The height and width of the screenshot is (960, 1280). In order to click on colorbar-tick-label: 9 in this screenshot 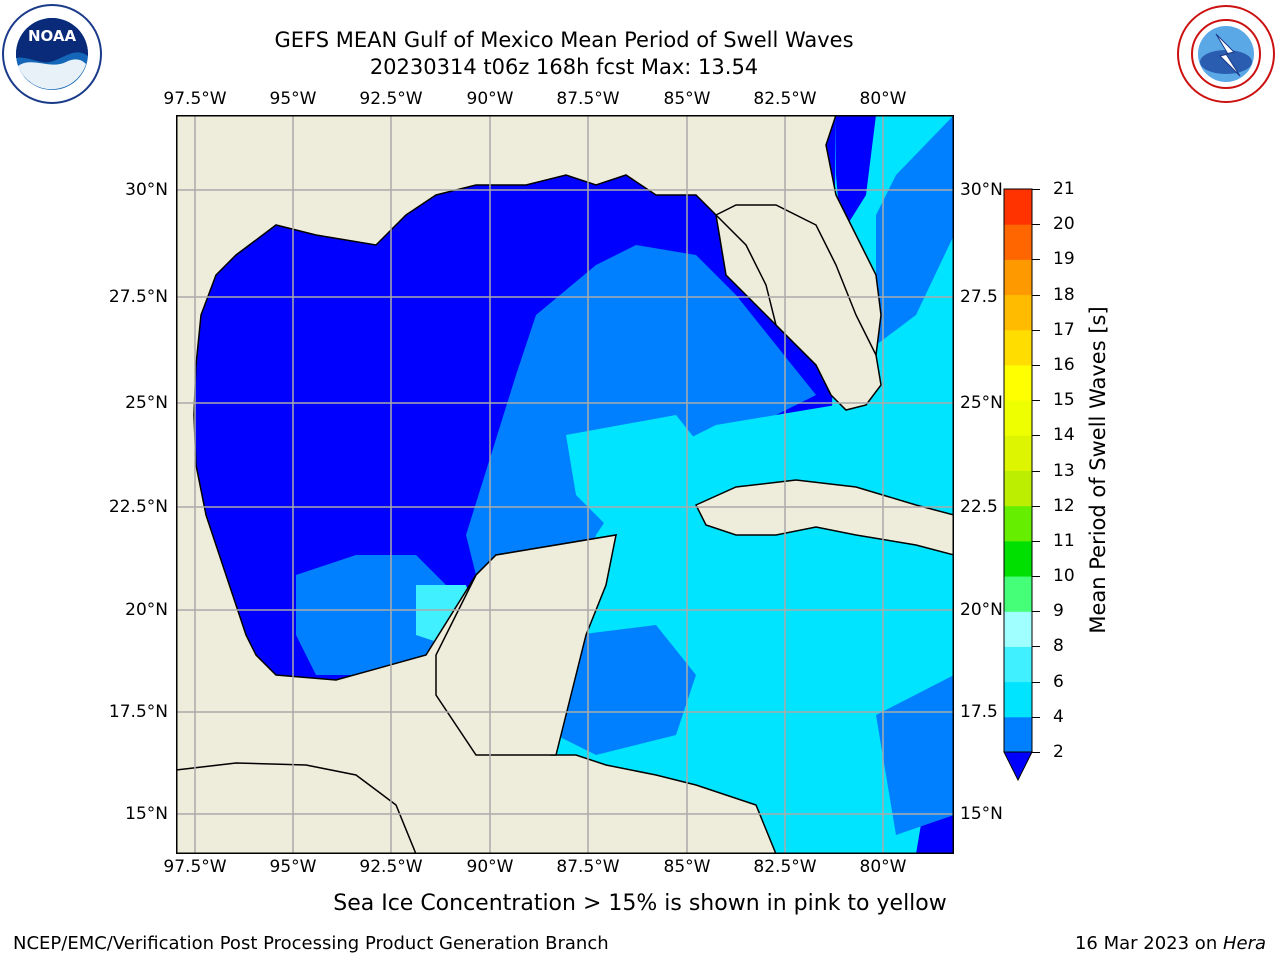, I will do `click(1058, 611)`.